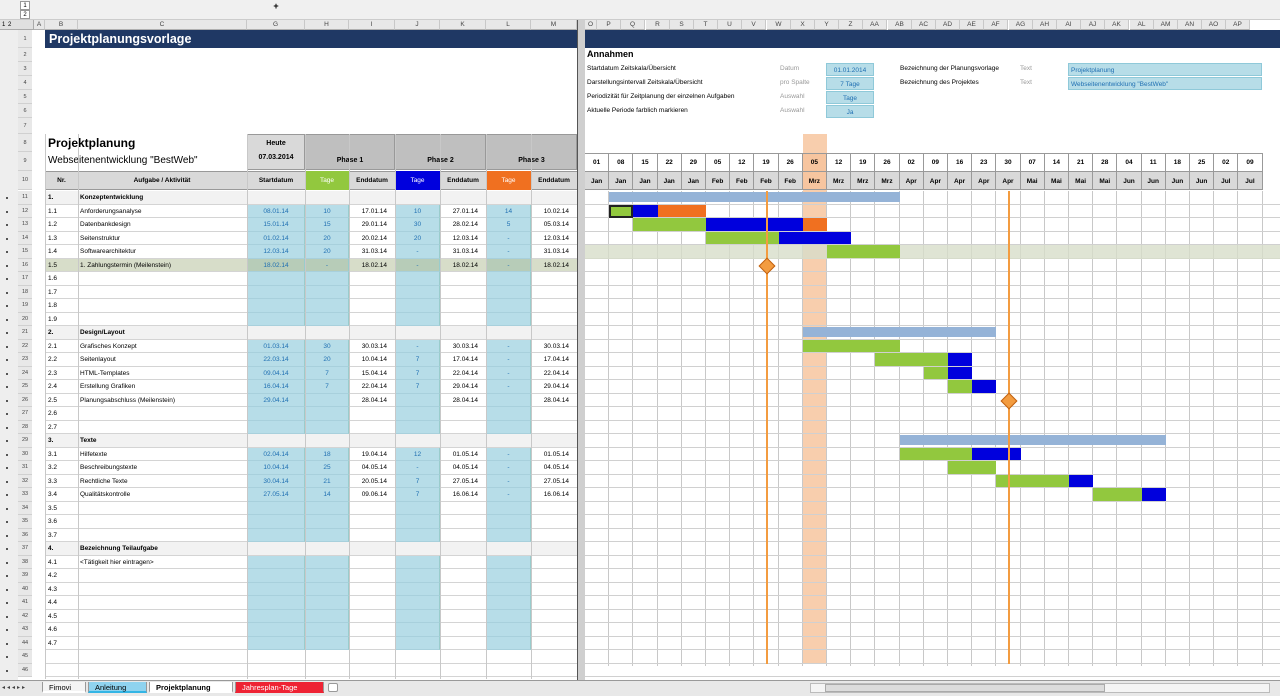 The width and height of the screenshot is (1280, 696). What do you see at coordinates (276, 386) in the screenshot?
I see `start-date: 16.04.14` at bounding box center [276, 386].